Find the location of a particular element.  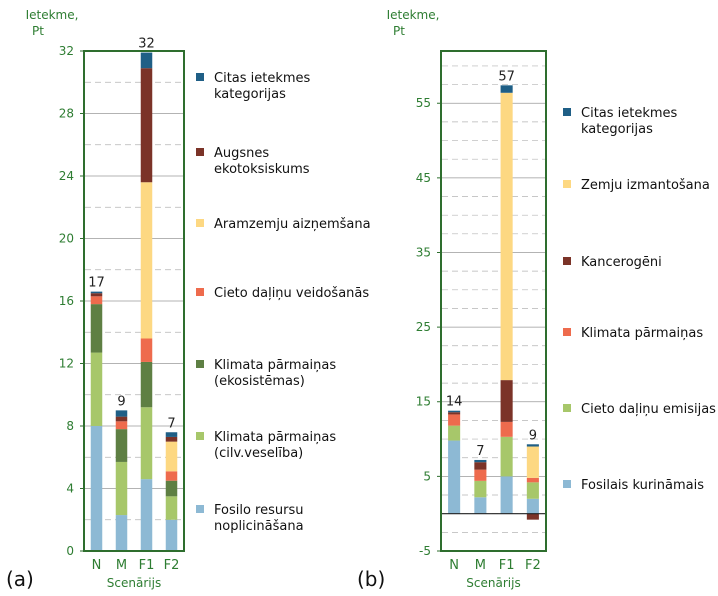

y-tick-label: 32 is located at coordinates (66, 51).